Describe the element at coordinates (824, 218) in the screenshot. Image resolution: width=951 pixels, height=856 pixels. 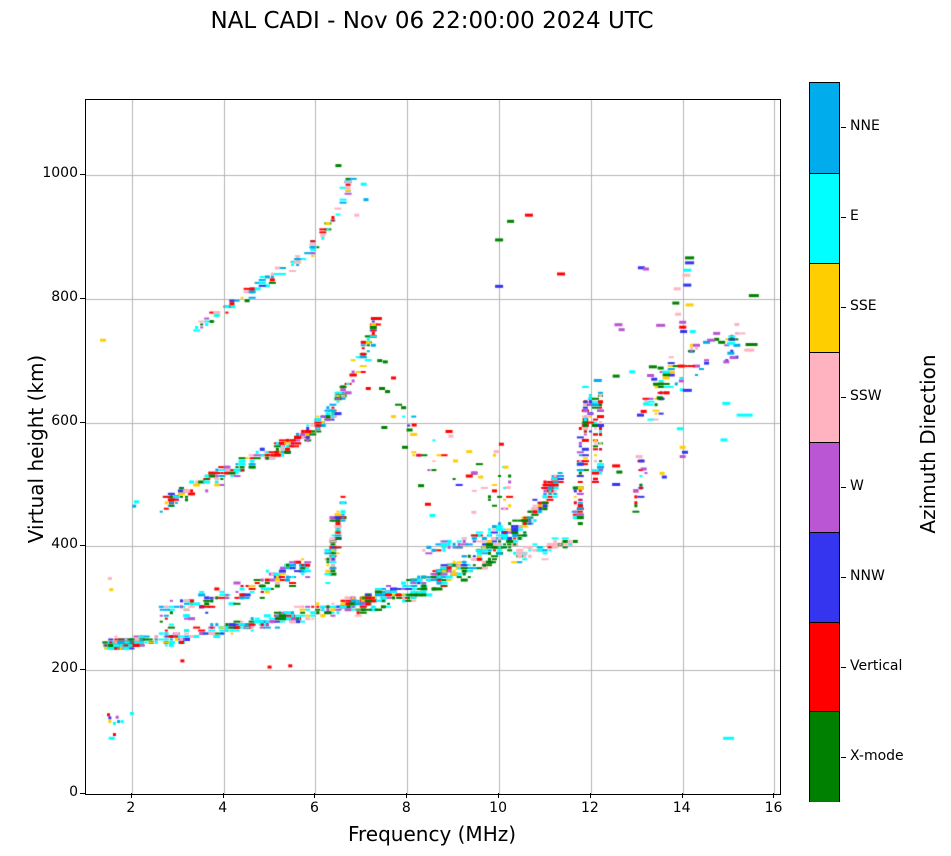
I see `colorbar-segment-e` at that location.